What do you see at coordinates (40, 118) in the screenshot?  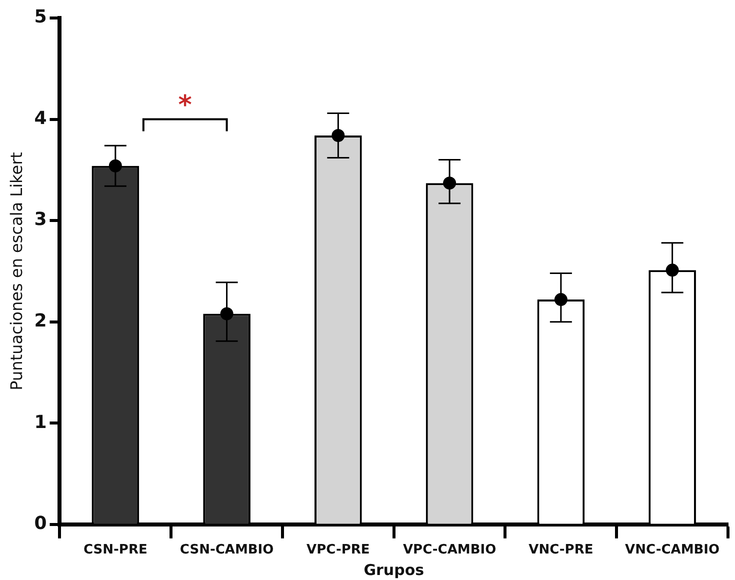 I see `y-tick-label: 4` at bounding box center [40, 118].